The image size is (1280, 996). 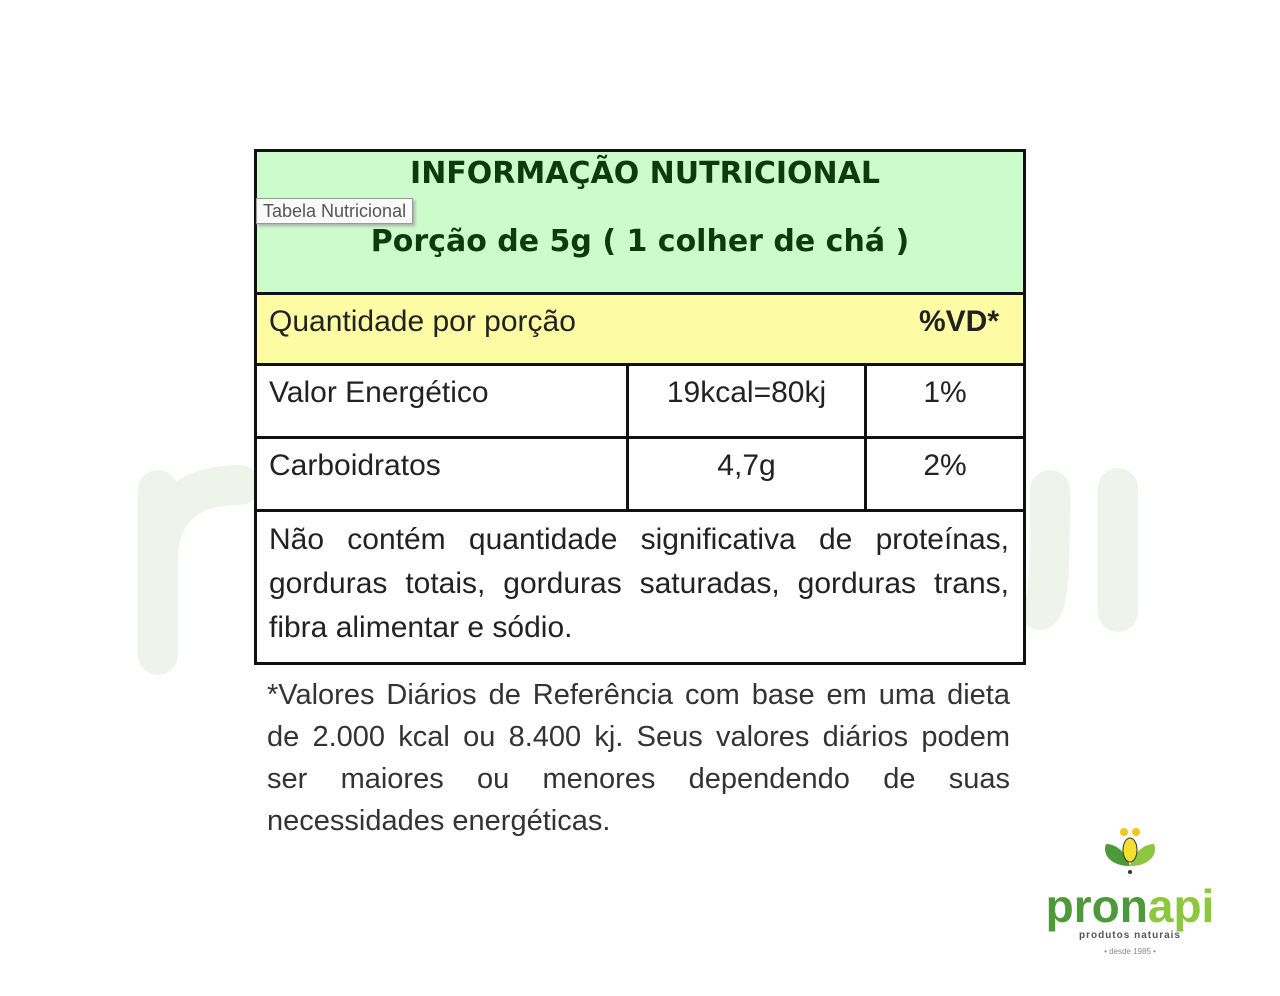 What do you see at coordinates (422, 321) in the screenshot?
I see `quantity-label: Quantidade por porção` at bounding box center [422, 321].